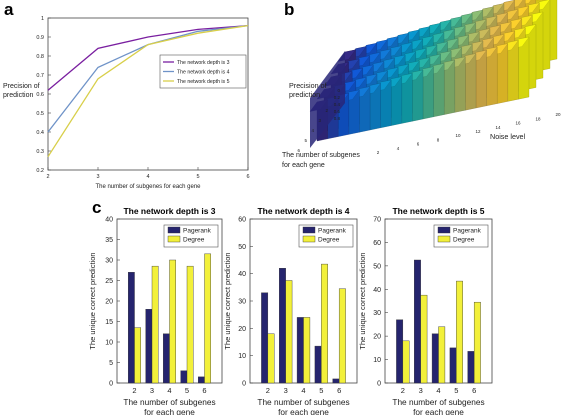 The height and width of the screenshot is (415, 566). Describe the element at coordinates (21, 86) in the screenshot. I see `panel-a-ylabel-line1: Precision of` at that location.